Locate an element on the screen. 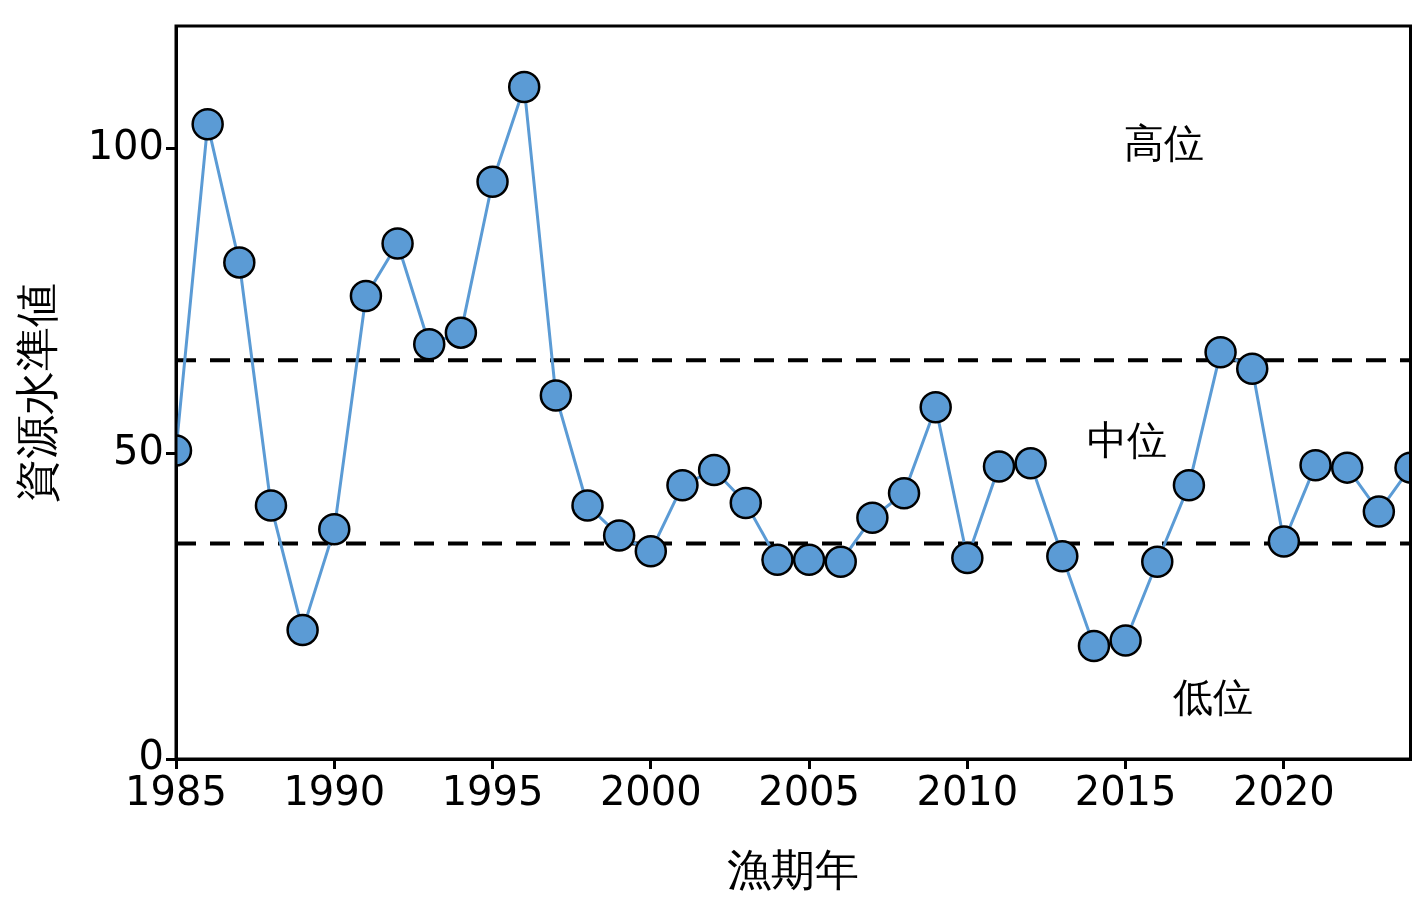 This screenshot has height=904, width=1428. annotation: 中位 is located at coordinates (1126, 440).